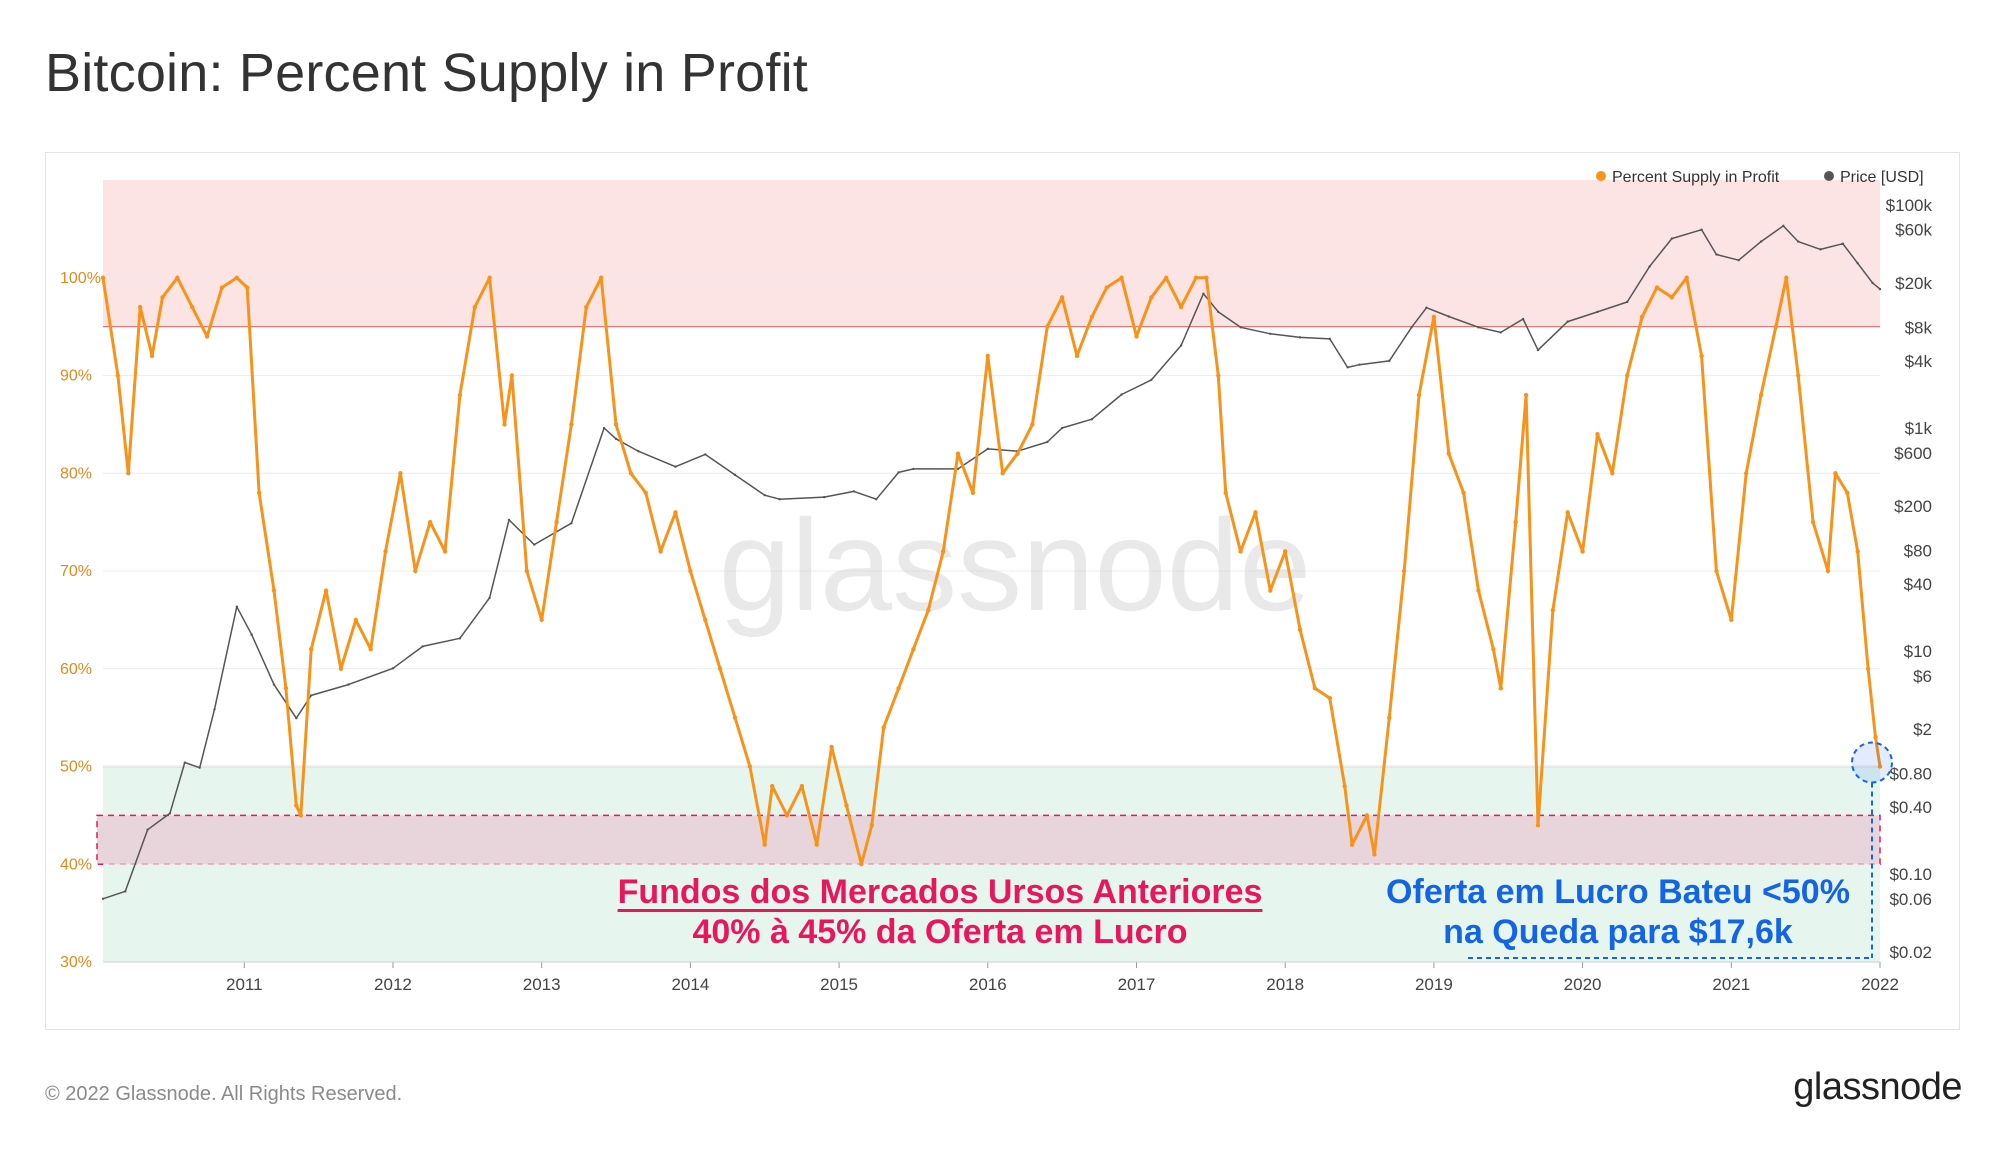  What do you see at coordinates (1913, 506) in the screenshot?
I see `y-right-tick-label: $200` at bounding box center [1913, 506].